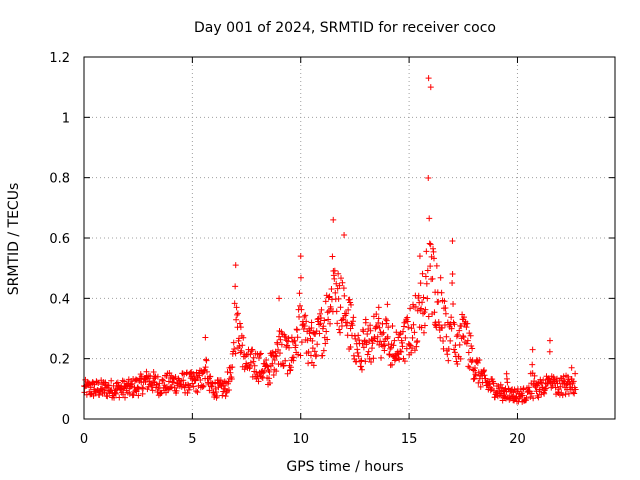  What do you see at coordinates (59, 179) in the screenshot?
I see `y-tick-label: 0.8` at bounding box center [59, 179].